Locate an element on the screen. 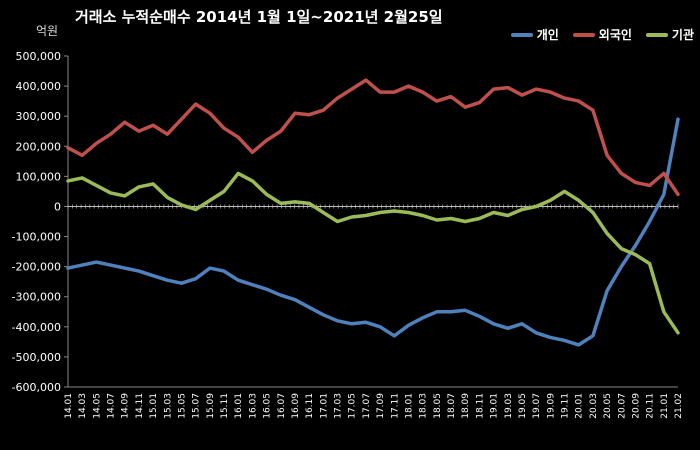 The width and height of the screenshot is (700, 450). legend-item: 외국인 is located at coordinates (602, 34).